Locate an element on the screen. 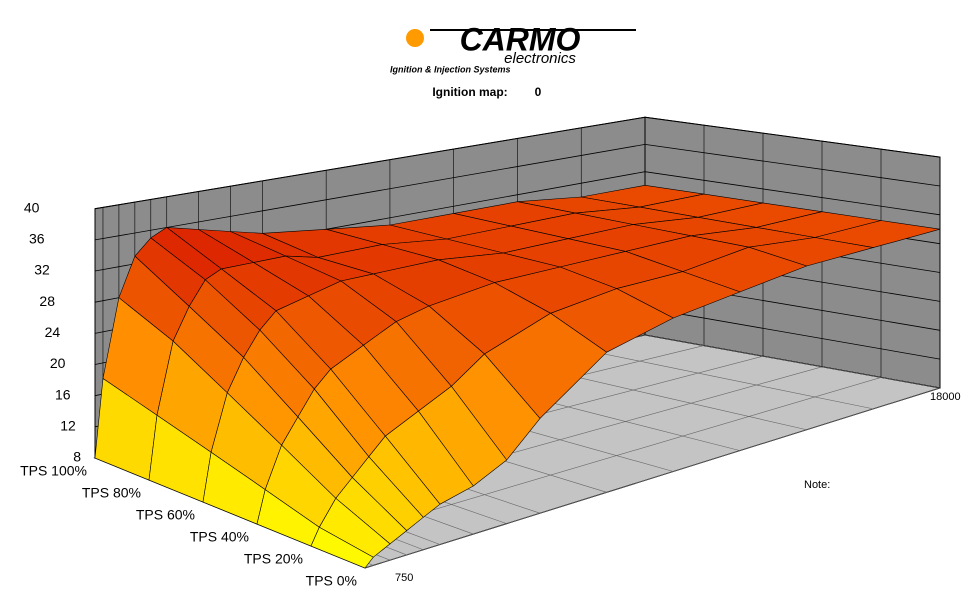 This screenshot has height=595, width=978. logo-spark is located at coordinates (415, 38).